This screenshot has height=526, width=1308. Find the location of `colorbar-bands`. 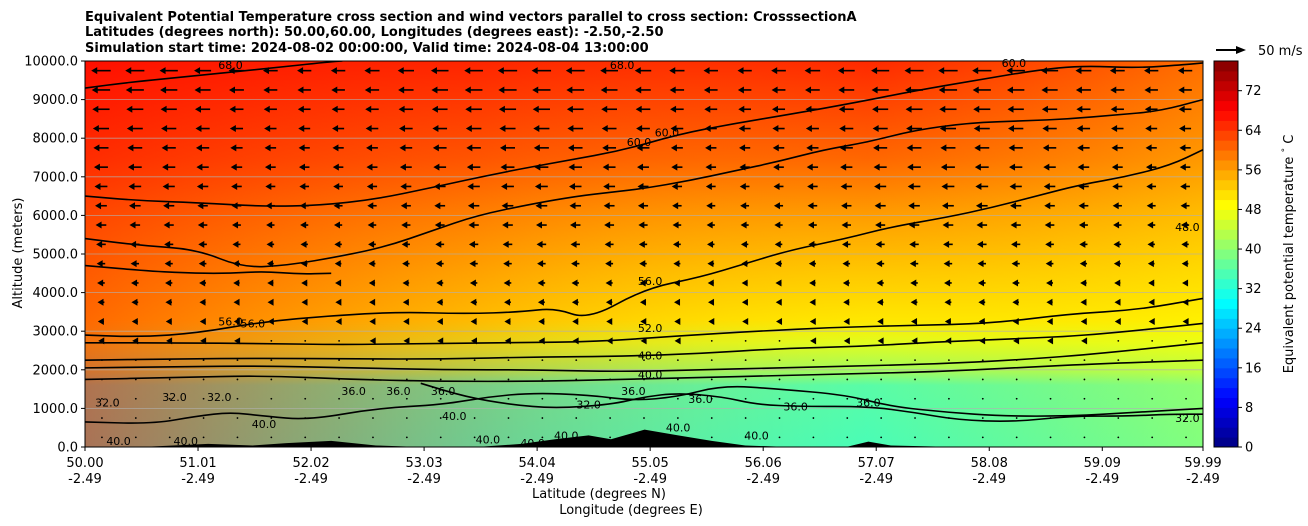

colorbar-bands is located at coordinates (1226, 254).